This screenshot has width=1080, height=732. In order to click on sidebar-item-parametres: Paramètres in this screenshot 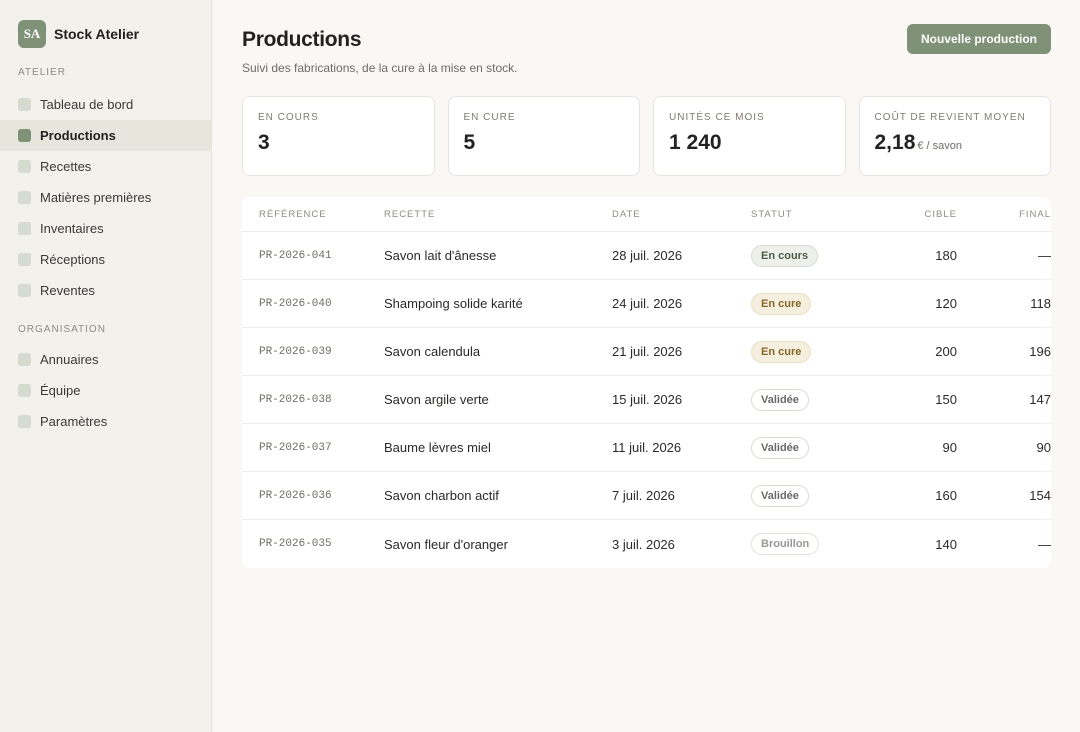, I will do `click(105, 421)`.